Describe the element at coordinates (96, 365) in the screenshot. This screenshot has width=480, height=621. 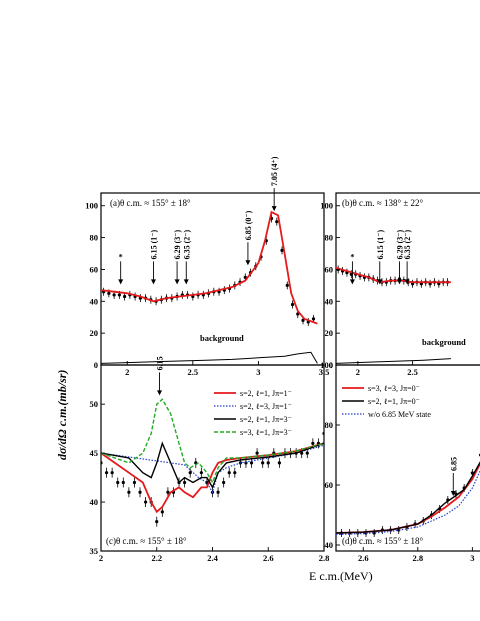
I see `y-tick-label: 0` at that location.